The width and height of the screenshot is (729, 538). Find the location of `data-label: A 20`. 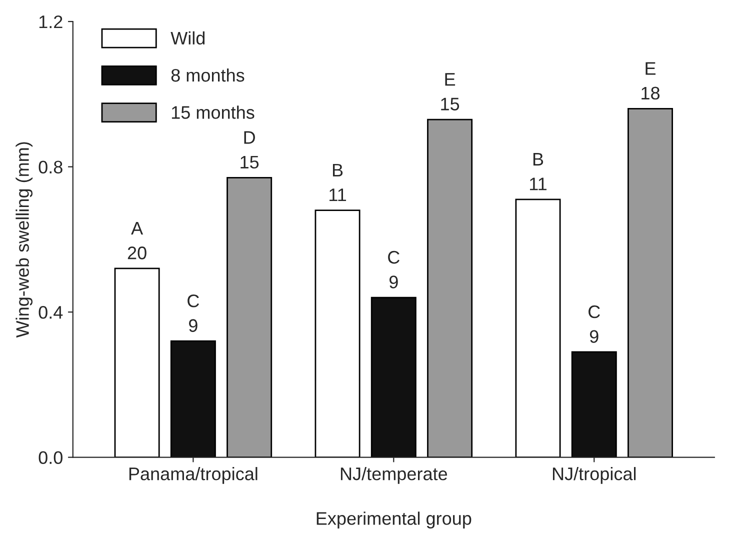

data-label: A 20 is located at coordinates (137, 241).